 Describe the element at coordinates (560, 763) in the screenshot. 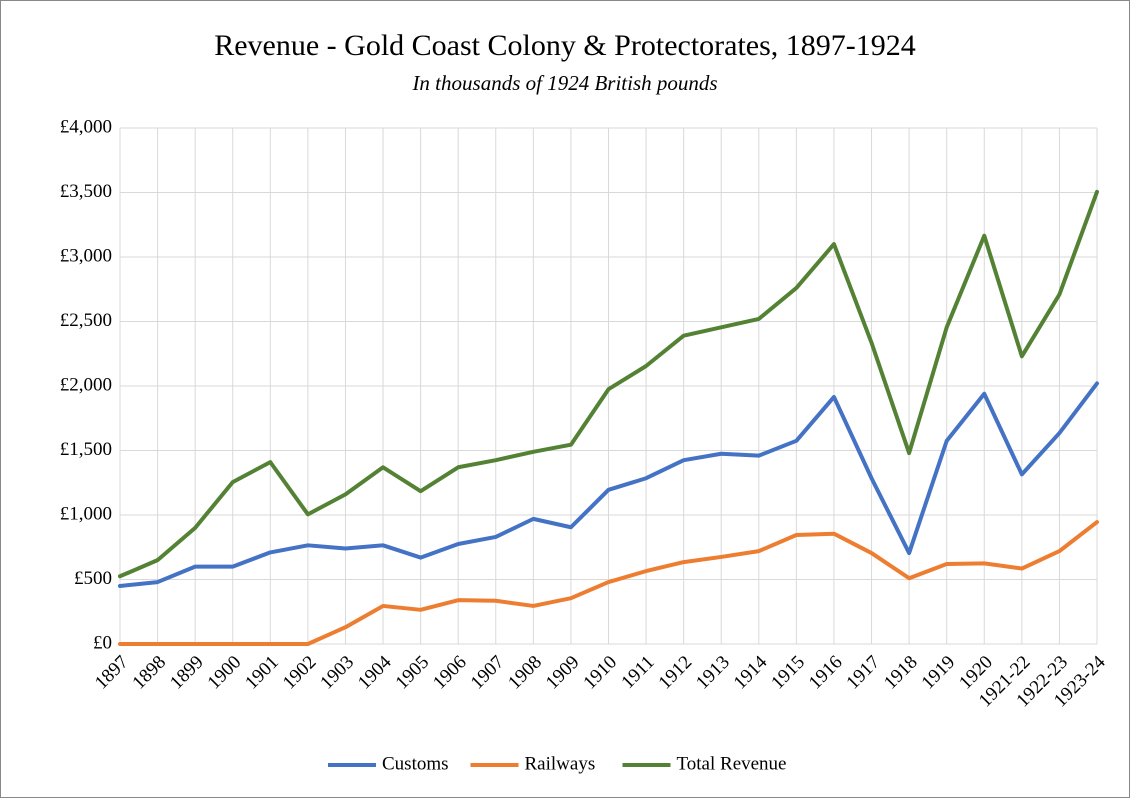

I see `legend-label: Railways` at that location.